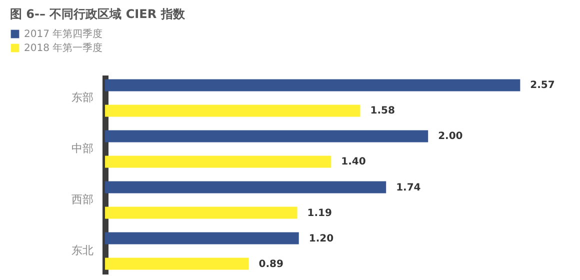 The height and width of the screenshot is (280, 580). What do you see at coordinates (83, 199) in the screenshot?
I see `y-tick-label: 西部` at bounding box center [83, 199].